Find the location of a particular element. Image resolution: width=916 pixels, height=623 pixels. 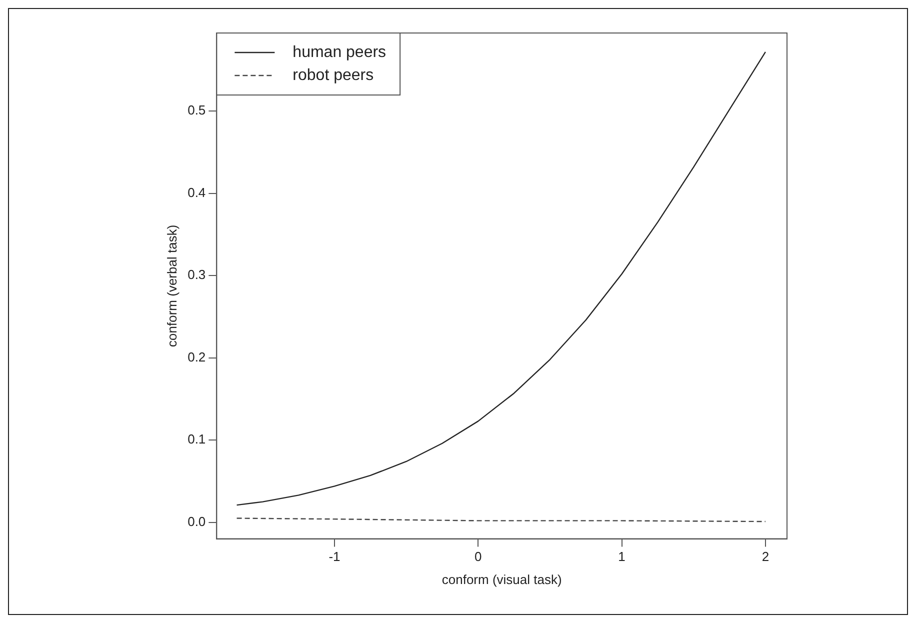

y-tick-label: 0.1 is located at coordinates (197, 439).